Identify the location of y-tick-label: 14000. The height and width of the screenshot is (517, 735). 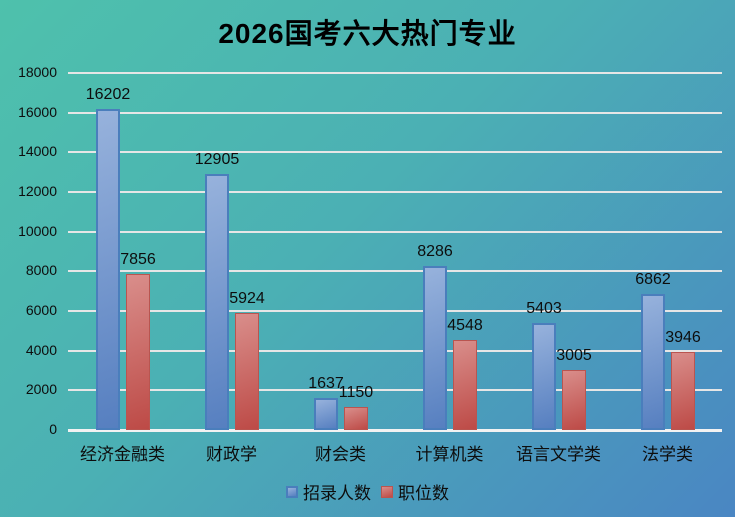
(37, 151).